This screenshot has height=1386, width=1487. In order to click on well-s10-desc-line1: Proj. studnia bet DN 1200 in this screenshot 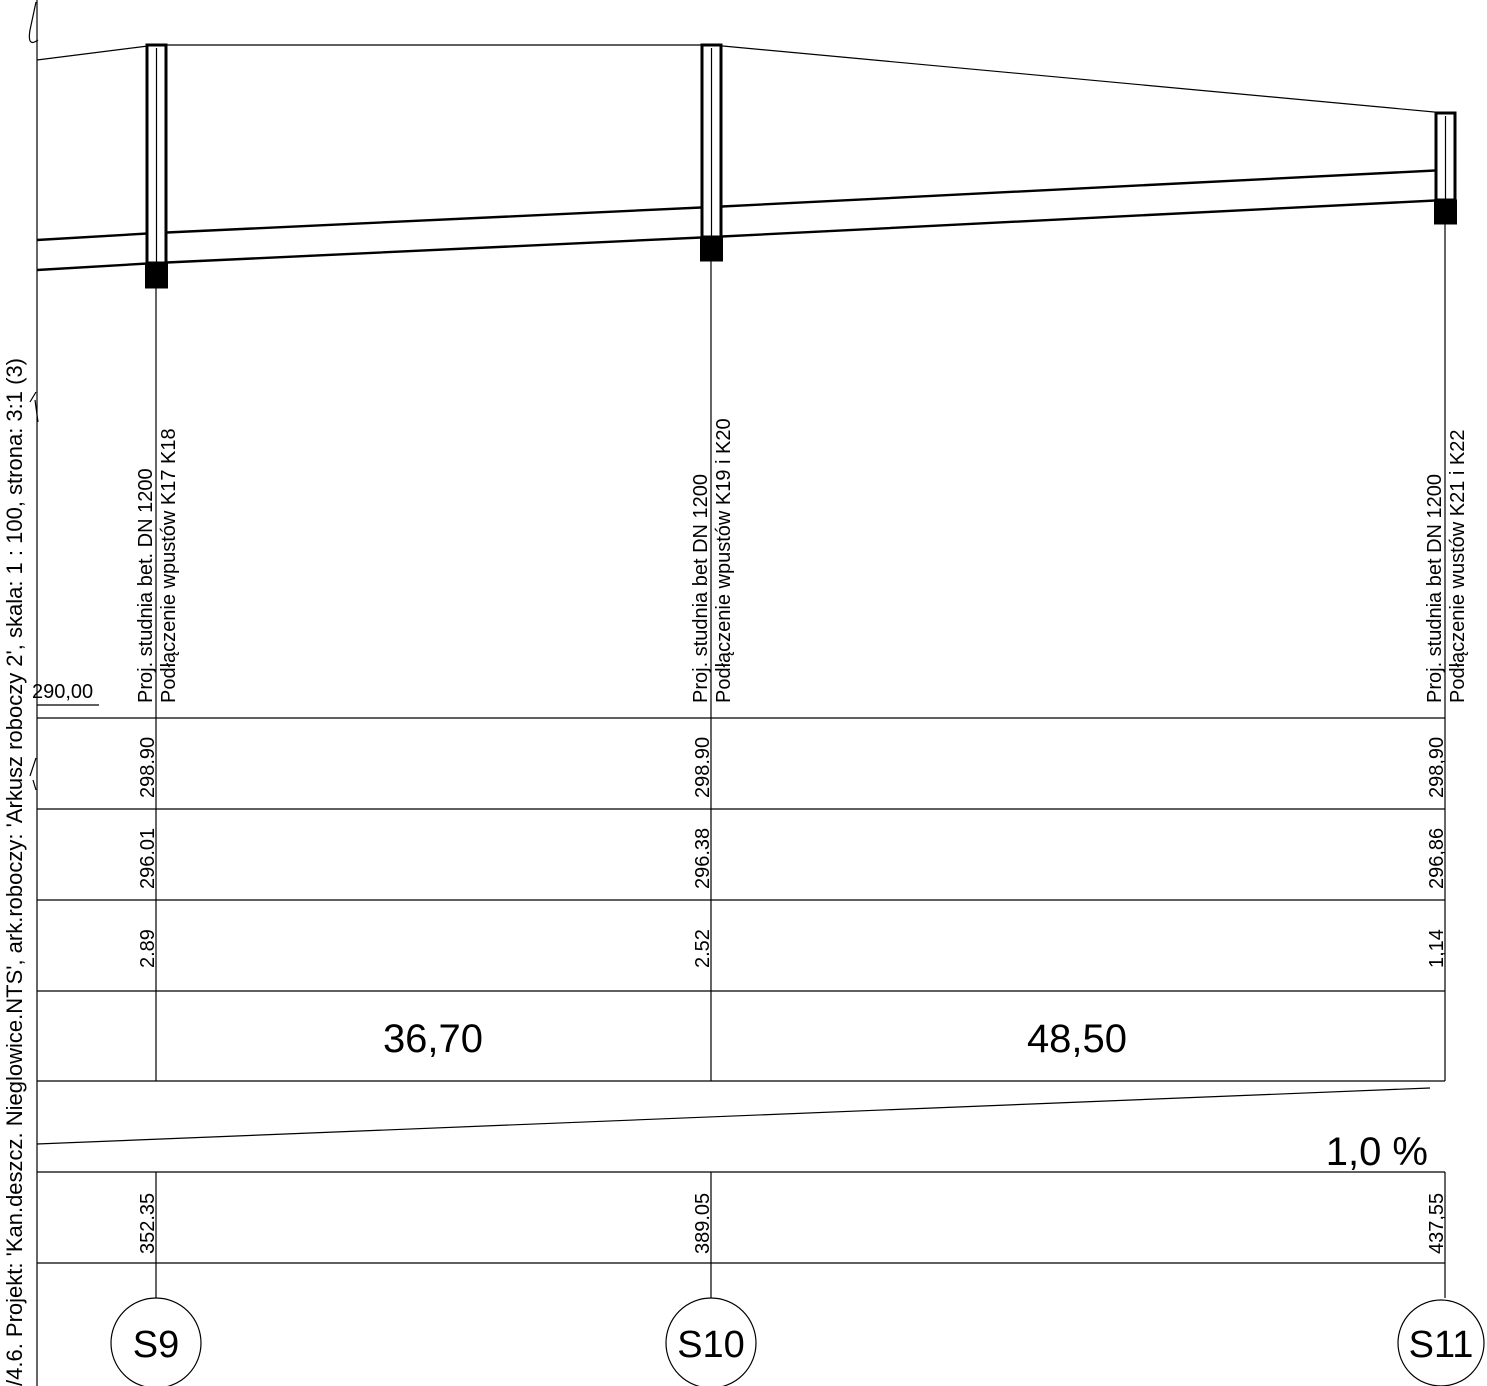, I will do `click(701, 588)`.